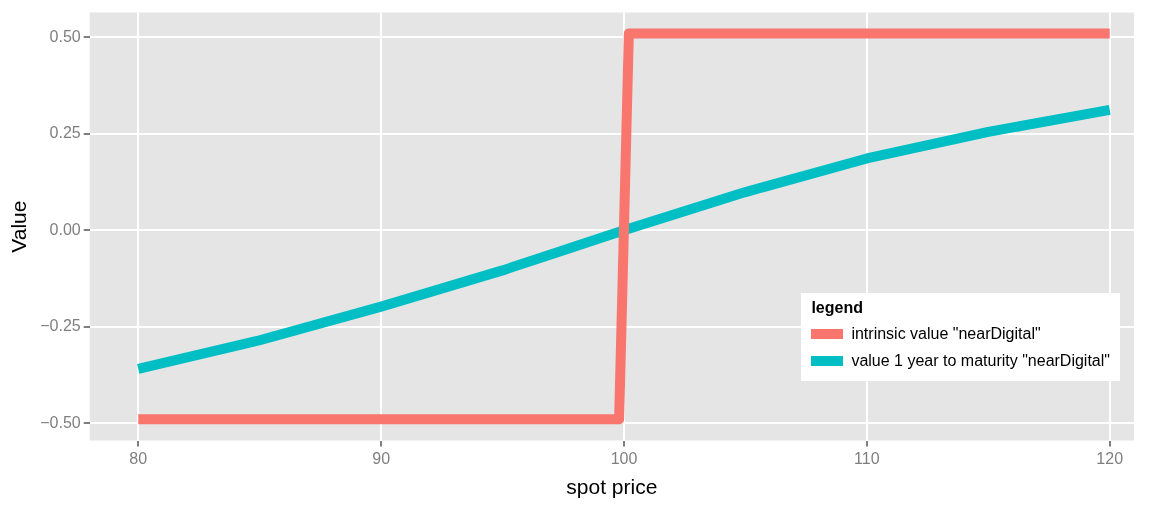 This screenshot has width=1150, height=509. Describe the element at coordinates (381, 458) in the screenshot. I see `x-tick-label: 90` at that location.